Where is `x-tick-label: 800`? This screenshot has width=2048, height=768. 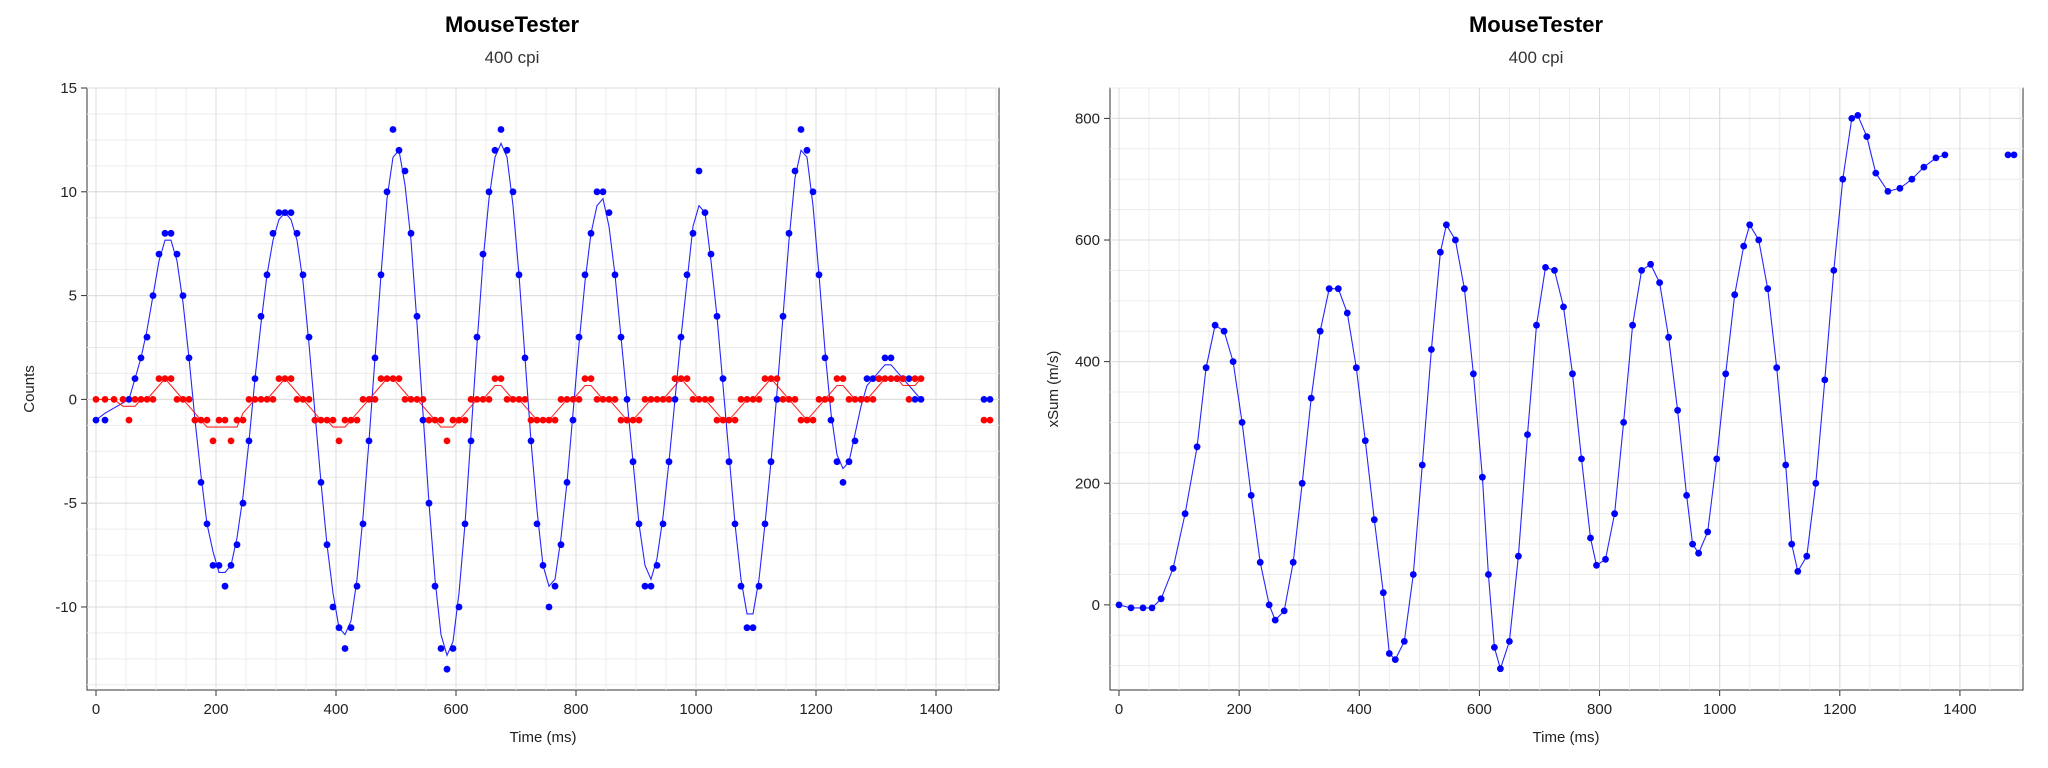 x-tick-label: 800 is located at coordinates (1599, 709).